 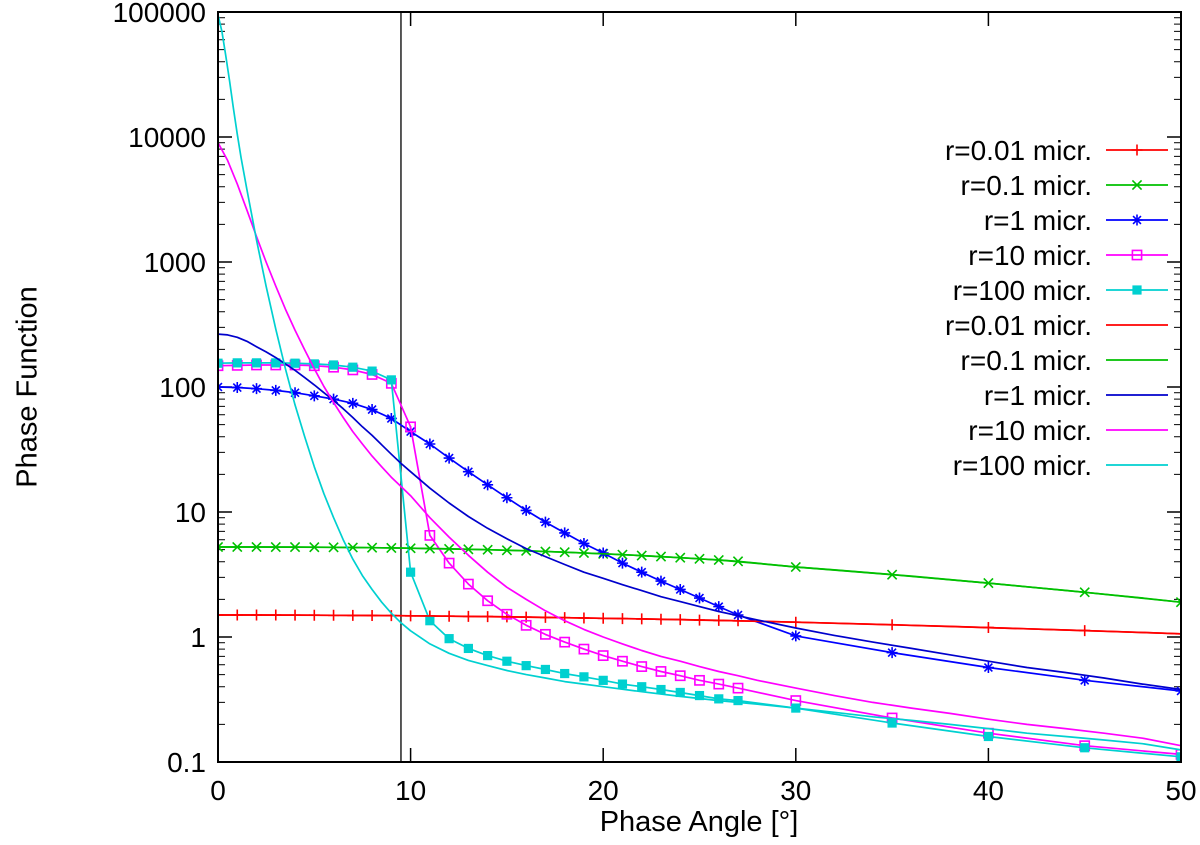 I want to click on y-axis-label: Phase Function, so click(x=27, y=387).